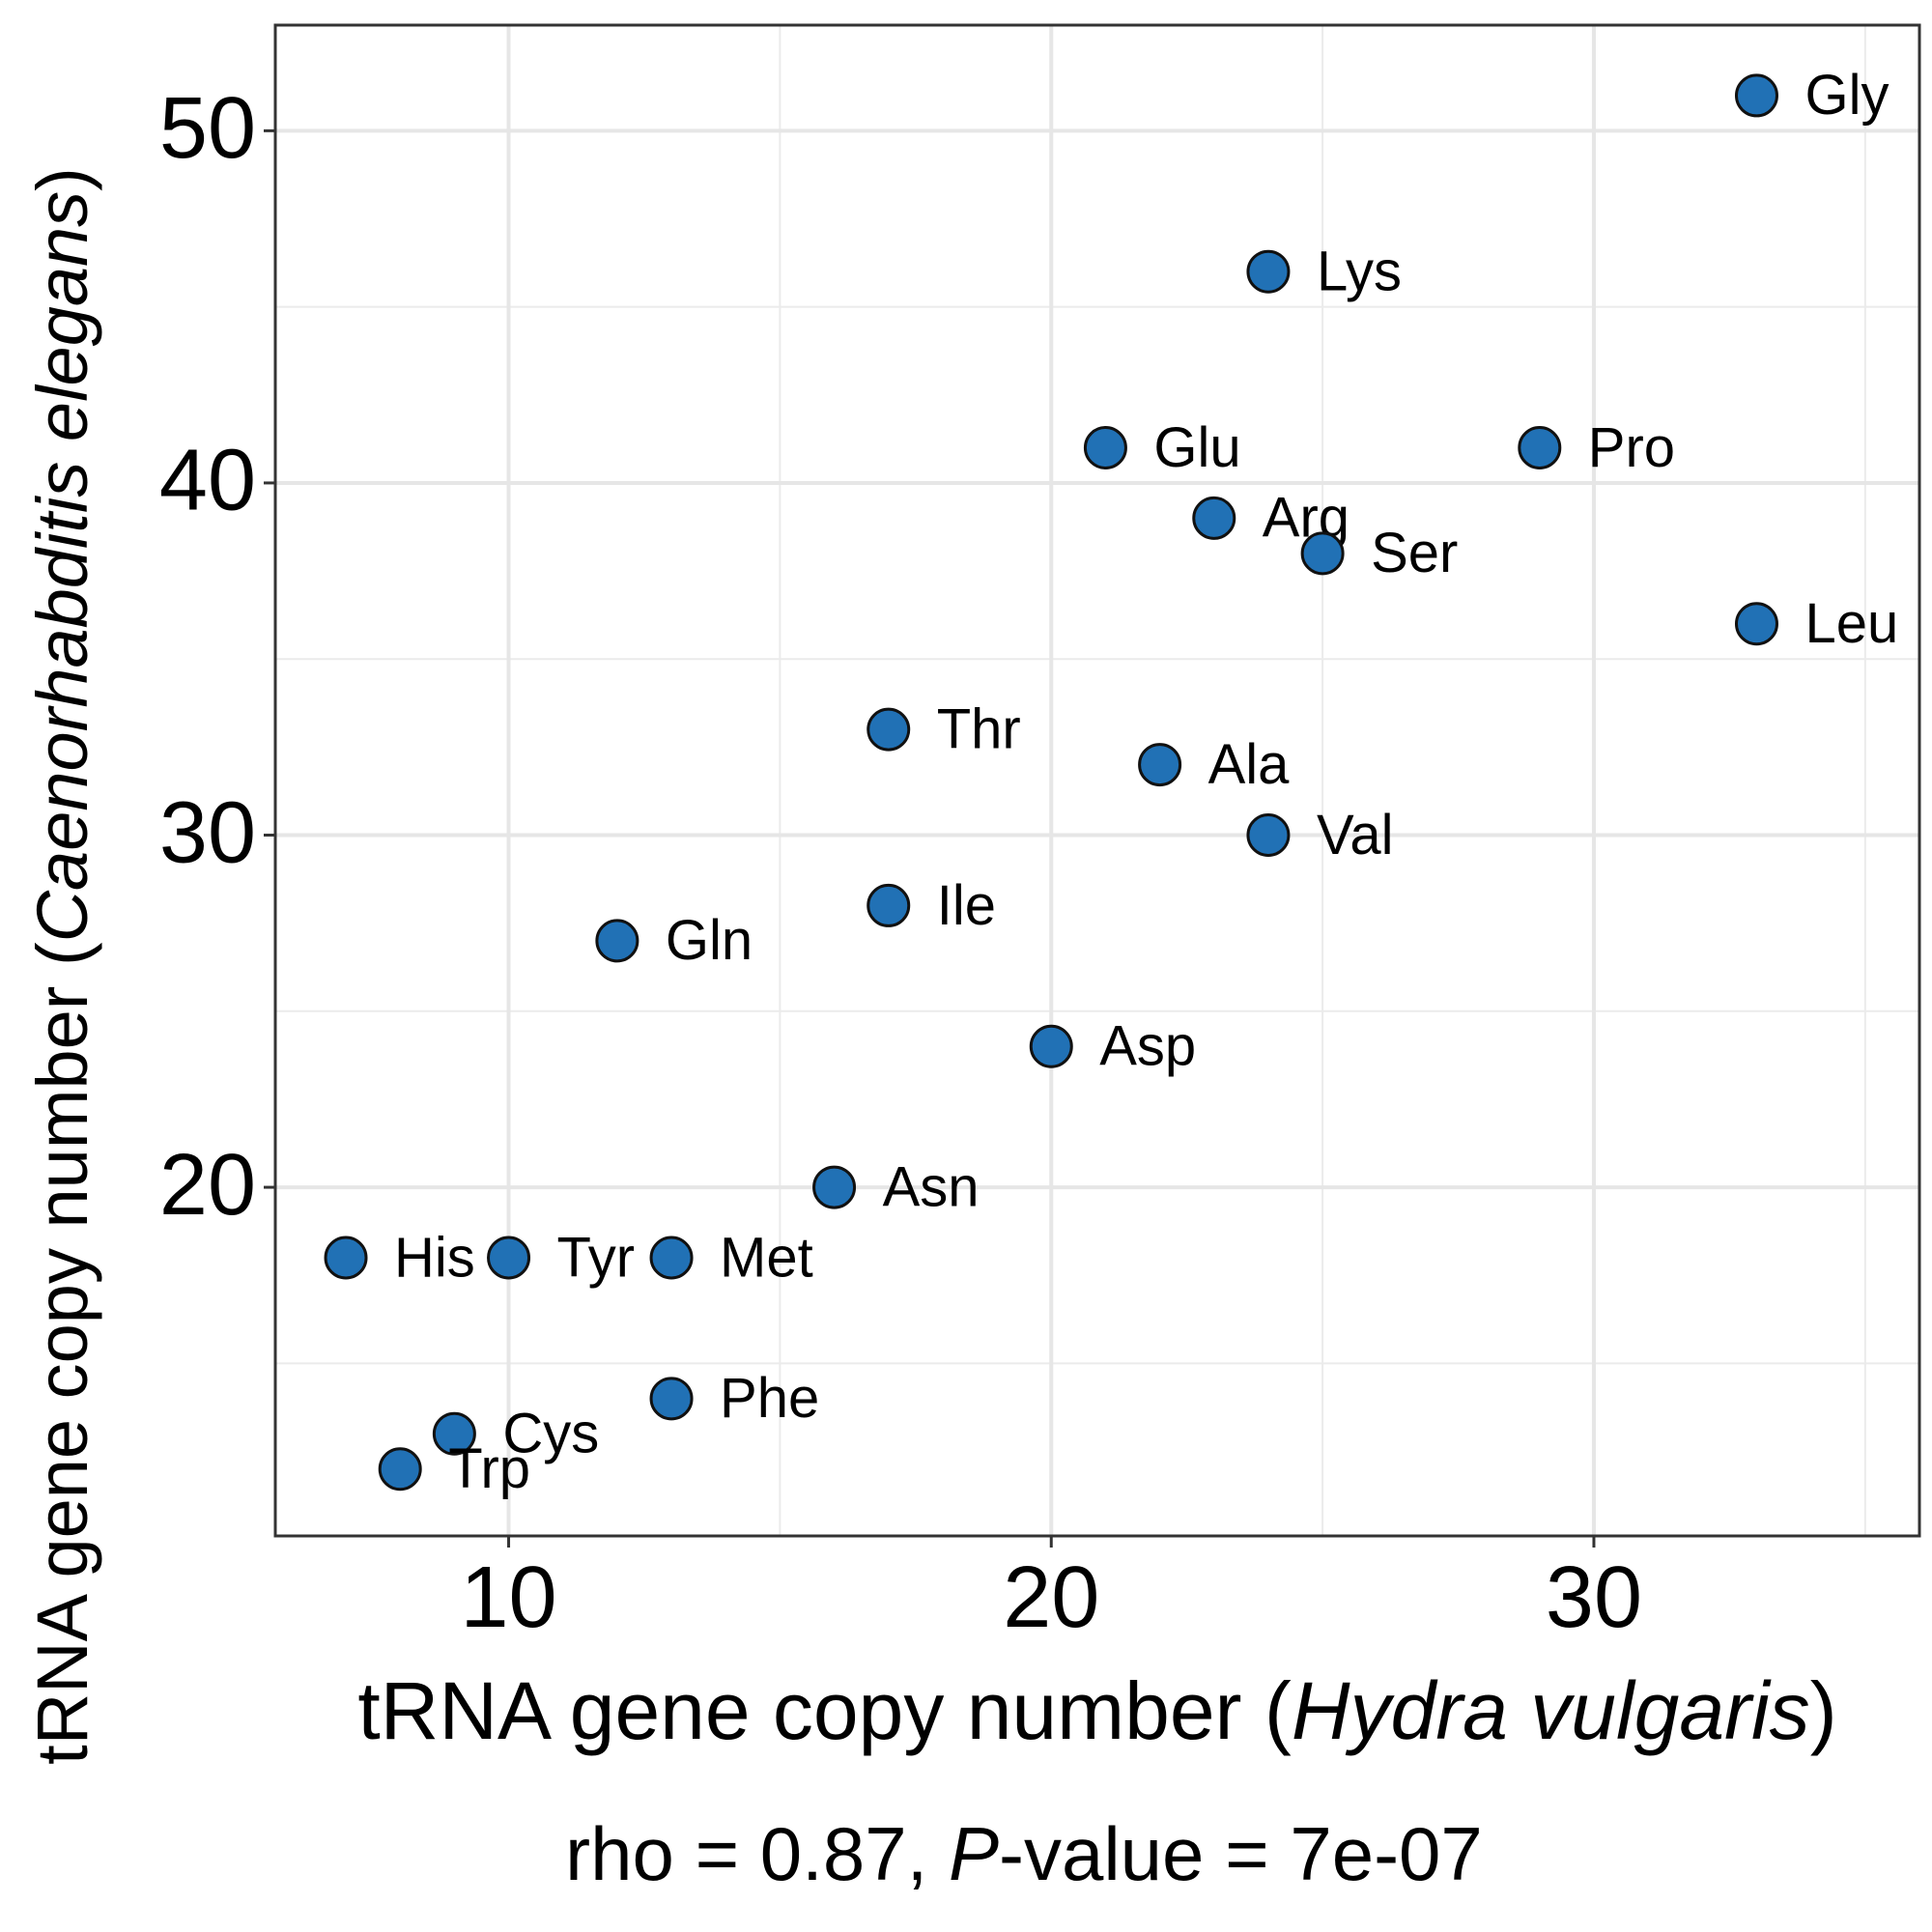 The width and height of the screenshot is (1932, 1932). What do you see at coordinates (757, 1853) in the screenshot?
I see `subtitle-part: rho = 0.87,` at bounding box center [757, 1853].